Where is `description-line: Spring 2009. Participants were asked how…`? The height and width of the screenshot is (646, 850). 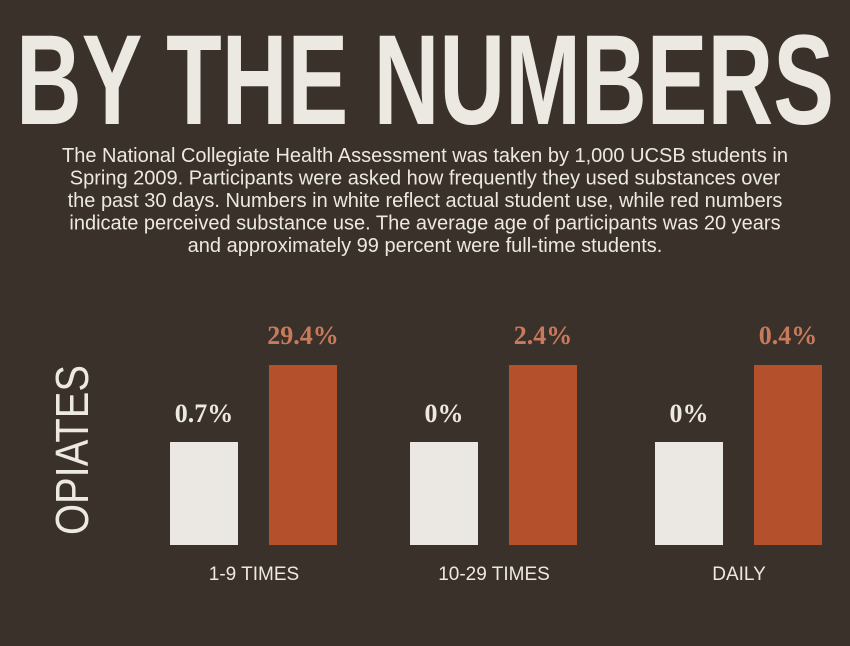
description-line: Spring 2009. Participants were asked how… is located at coordinates (425, 179).